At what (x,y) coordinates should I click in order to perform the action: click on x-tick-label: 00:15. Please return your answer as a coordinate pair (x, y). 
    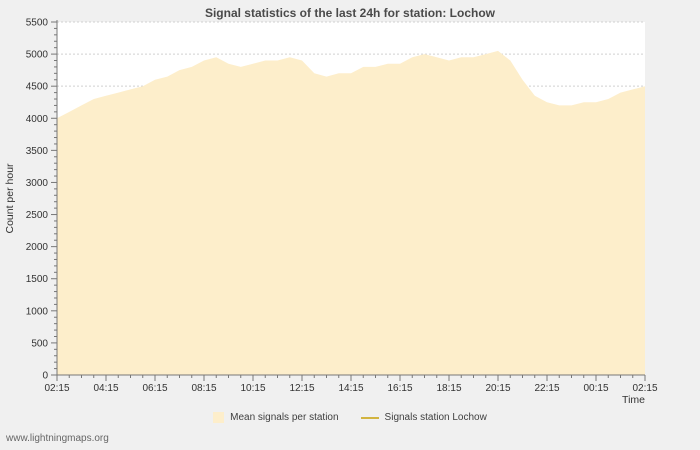
    Looking at the image, I should click on (595, 388).